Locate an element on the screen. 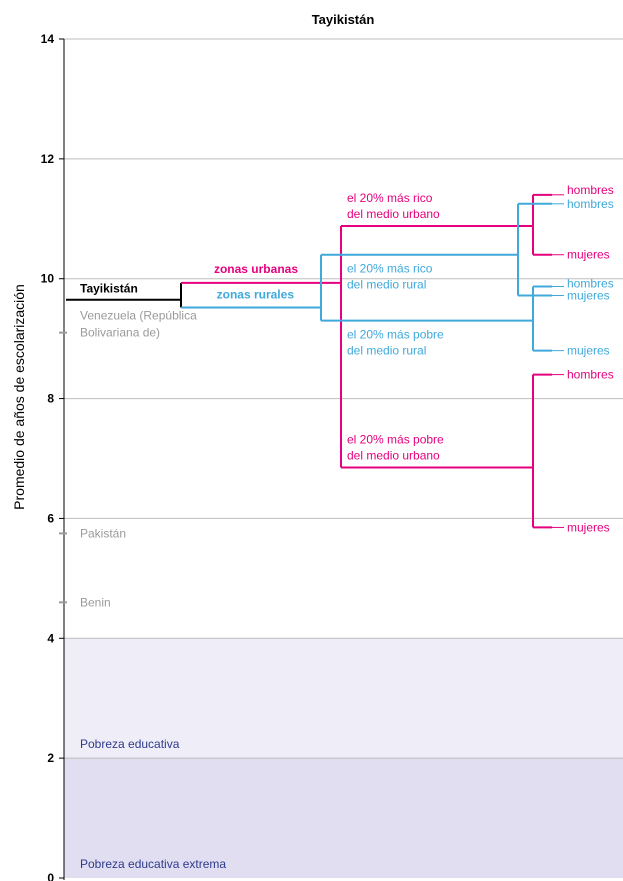  y-tick-label: 10 is located at coordinates (48, 279).